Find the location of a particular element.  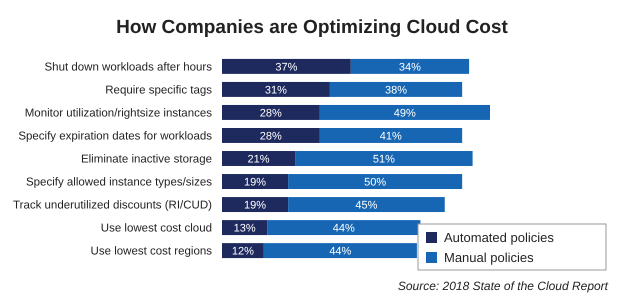

y-tick-label: Specify expiration dates for workloads is located at coordinates (115, 136).